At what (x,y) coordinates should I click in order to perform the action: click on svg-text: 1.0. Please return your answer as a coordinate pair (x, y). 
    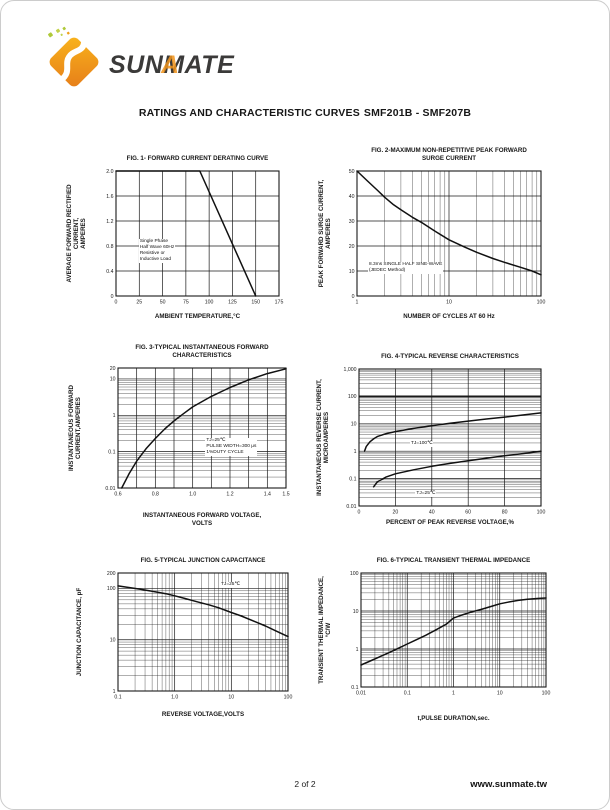
    Looking at the image, I should click on (174, 698).